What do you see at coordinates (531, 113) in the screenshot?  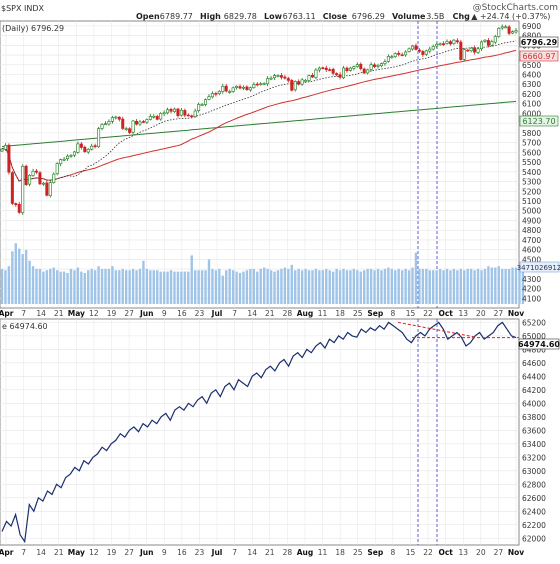 I see `price-tick-label: 6000` at bounding box center [531, 113].